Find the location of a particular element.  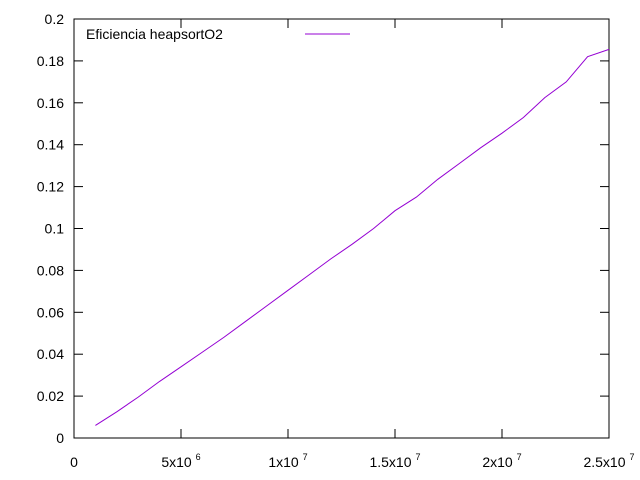

x-tick-label: 2x10 7 is located at coordinates (501, 461).